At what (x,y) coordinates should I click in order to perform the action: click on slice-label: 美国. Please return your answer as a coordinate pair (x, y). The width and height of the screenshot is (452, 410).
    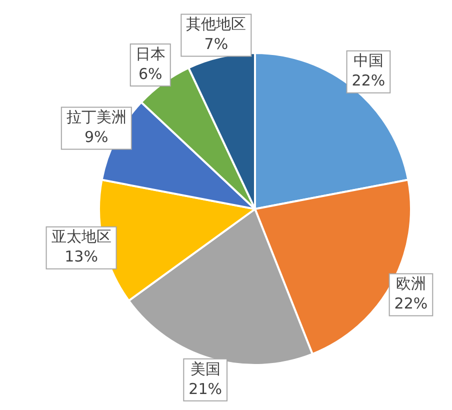
    Looking at the image, I should click on (205, 369).